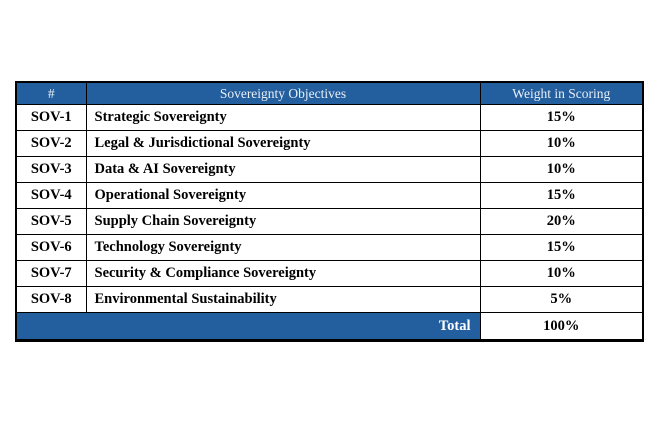 The width and height of the screenshot is (650, 433). Describe the element at coordinates (283, 93) in the screenshot. I see `header-cell-objectives: Sovereignty Objectives` at that location.